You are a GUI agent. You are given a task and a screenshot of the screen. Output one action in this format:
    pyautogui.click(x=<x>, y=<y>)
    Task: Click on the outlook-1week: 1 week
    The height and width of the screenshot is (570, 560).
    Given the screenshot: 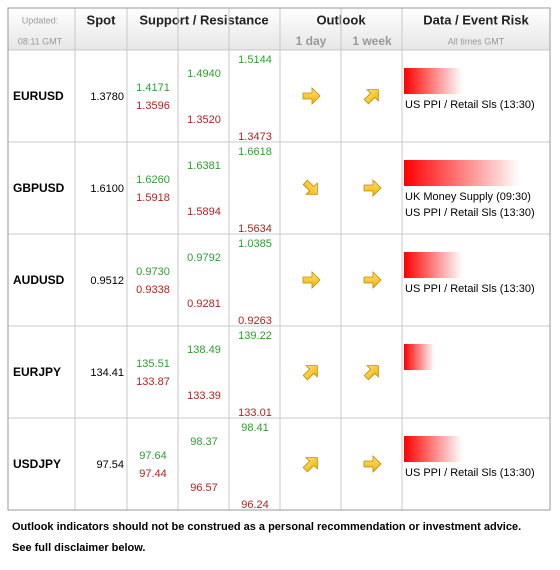 What is the action you would take?
    pyautogui.click(x=372, y=41)
    